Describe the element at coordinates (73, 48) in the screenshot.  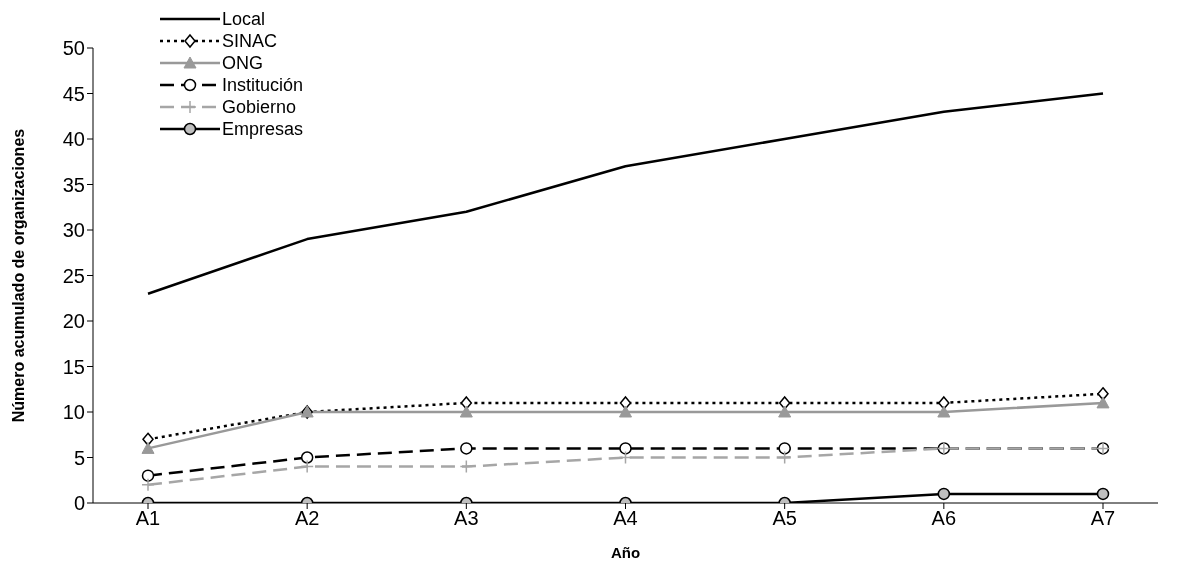
I see `y-tick-label: 50` at that location.